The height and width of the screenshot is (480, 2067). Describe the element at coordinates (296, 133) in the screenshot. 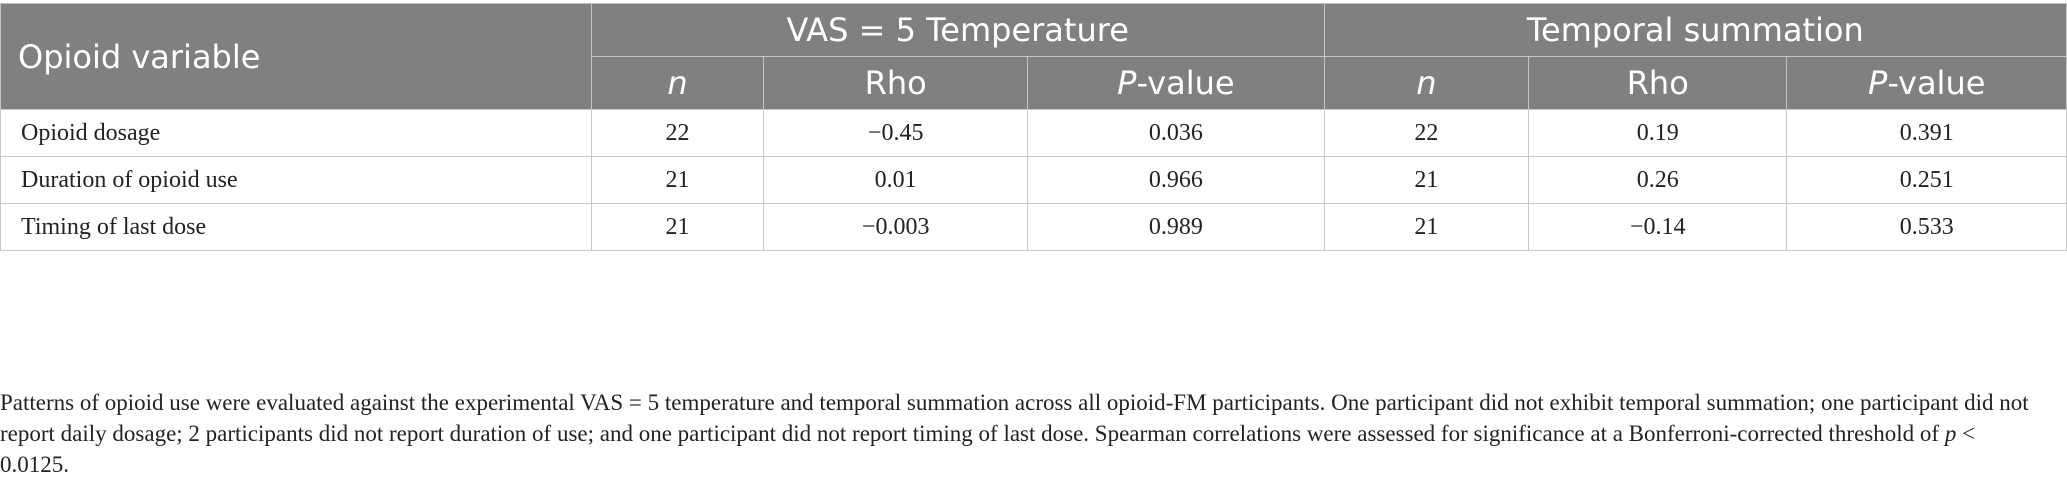

I see `row-label: Opioid dosage` at that location.